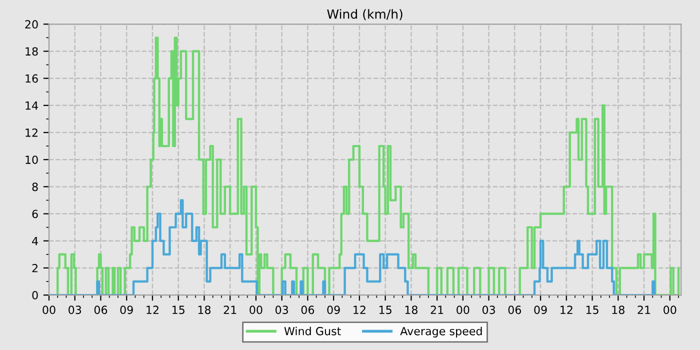 The image size is (700, 350). What do you see at coordinates (312, 331) in the screenshot?
I see `legend-label: Wind Gust` at bounding box center [312, 331].